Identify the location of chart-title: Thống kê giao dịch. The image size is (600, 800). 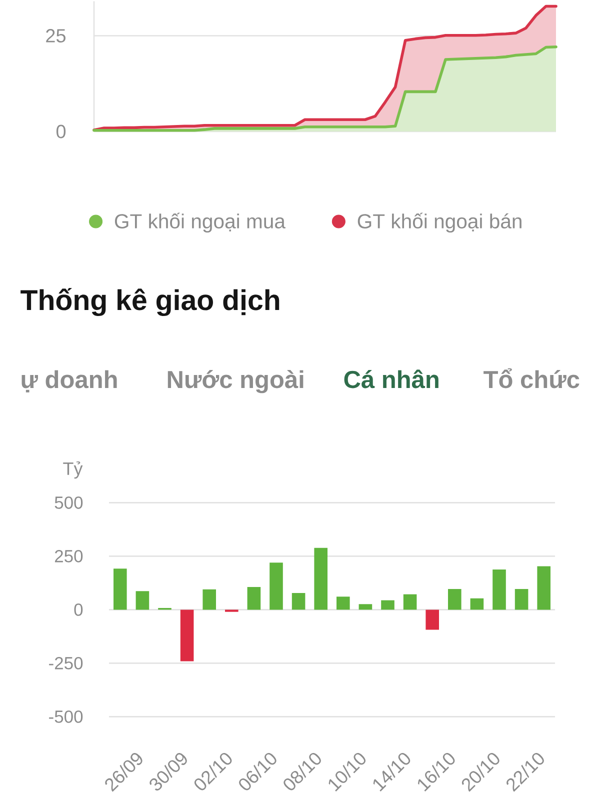
(150, 302).